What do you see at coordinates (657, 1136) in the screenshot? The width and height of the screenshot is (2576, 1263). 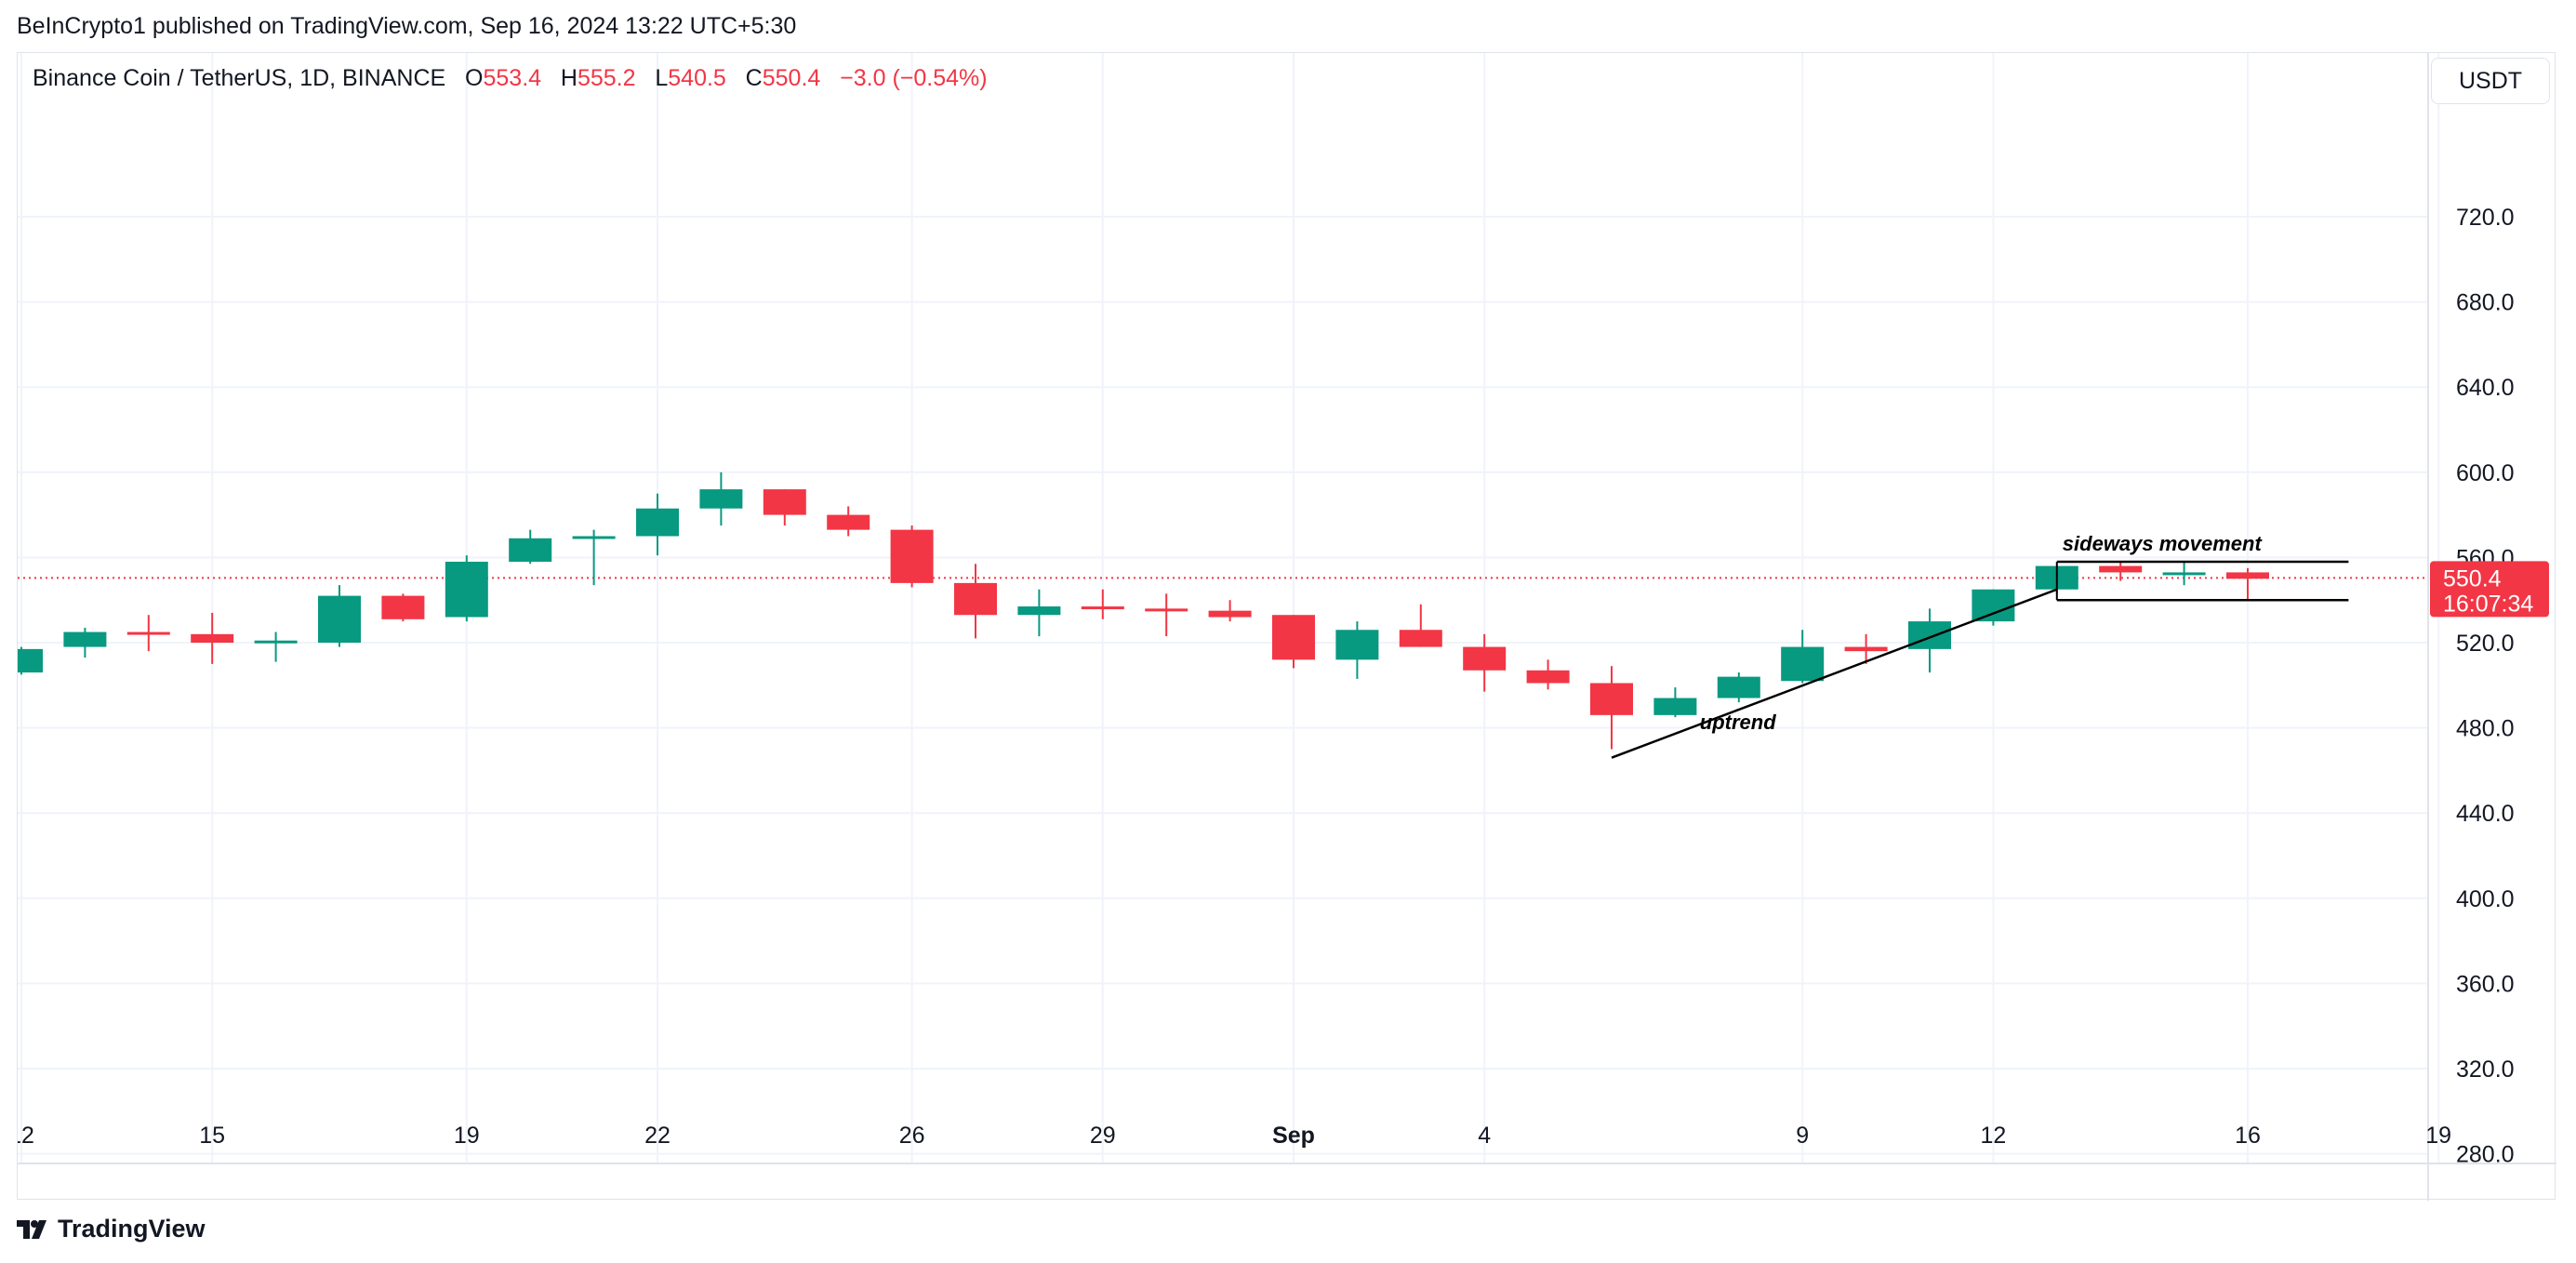 I see `x-tick-label: 22` at bounding box center [657, 1136].